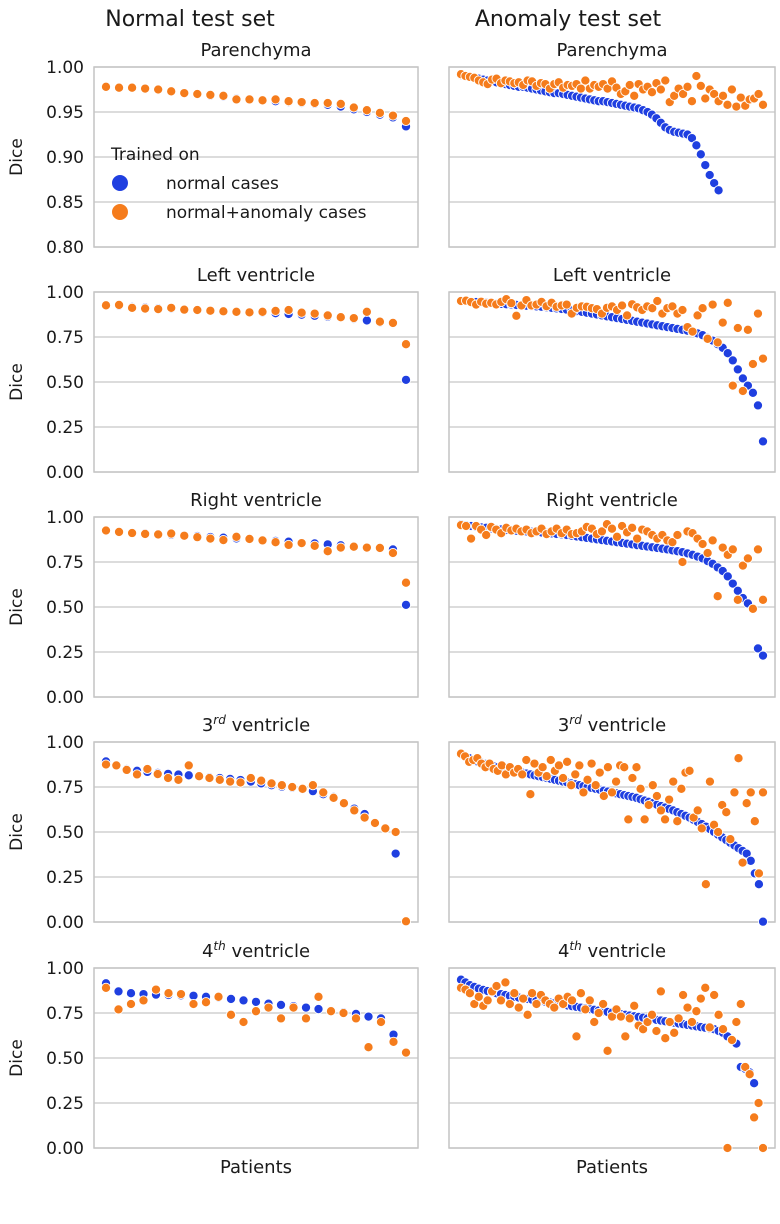 The width and height of the screenshot is (780, 1224). I want to click on legend-label: normal cases, so click(222, 184).